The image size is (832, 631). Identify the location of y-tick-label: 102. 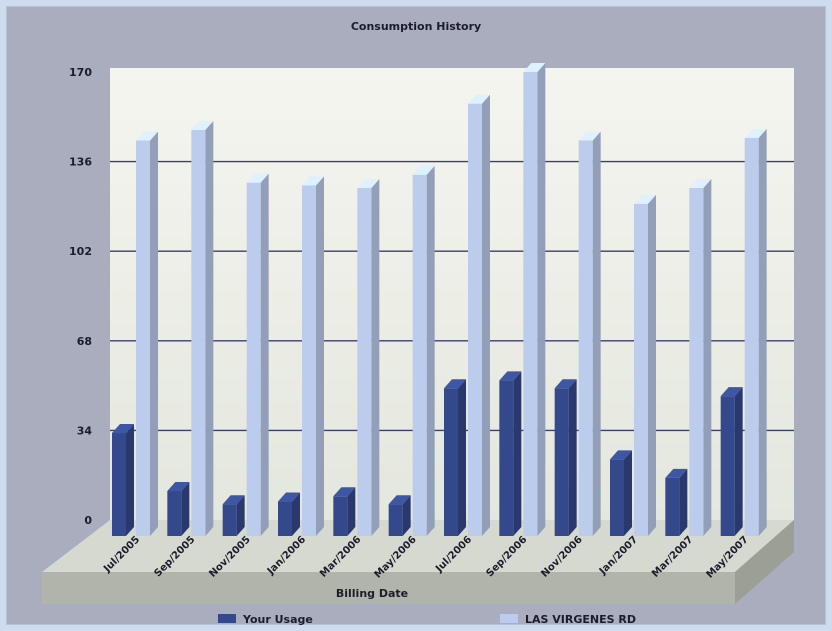
(80, 251).